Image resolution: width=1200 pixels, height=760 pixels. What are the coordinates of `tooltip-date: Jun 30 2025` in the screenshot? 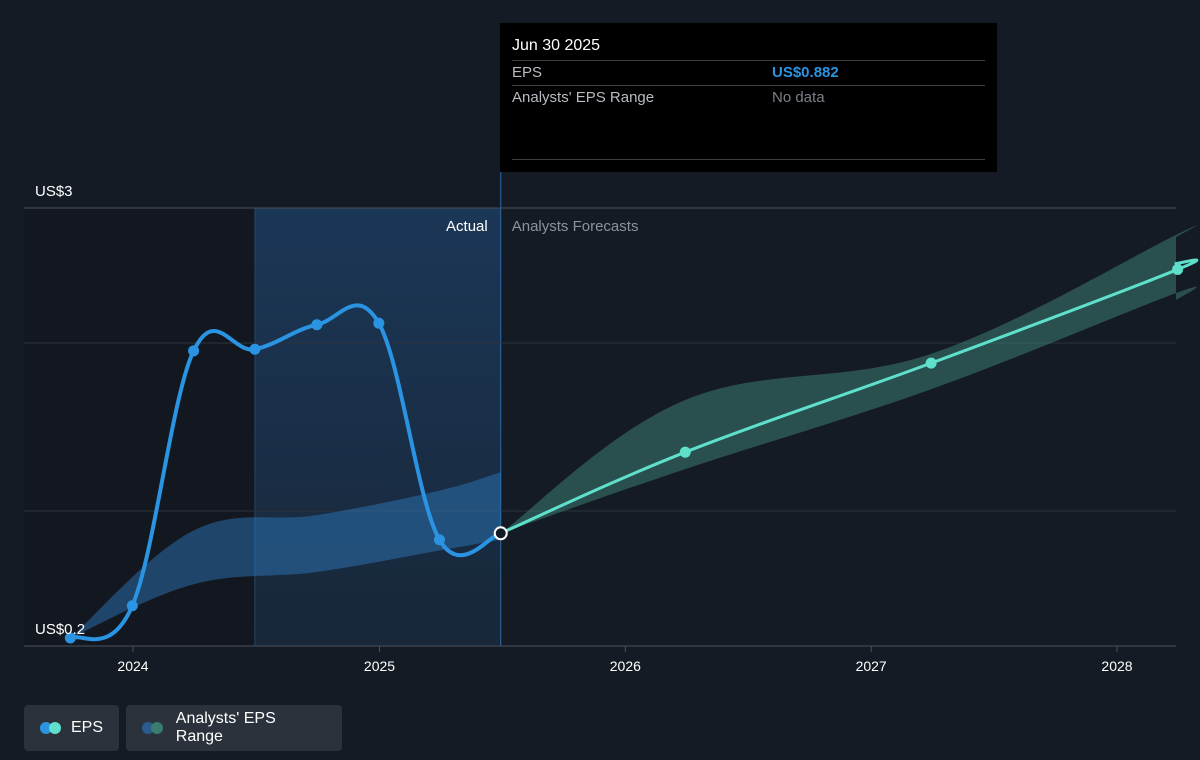 It's located at (556, 45).